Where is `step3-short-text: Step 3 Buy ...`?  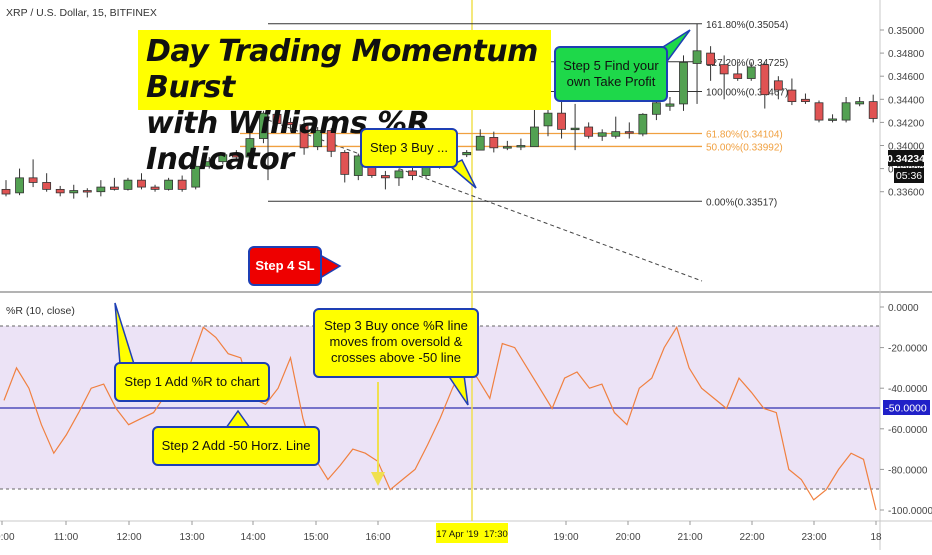 step3-short-text: Step 3 Buy ... is located at coordinates (409, 147).